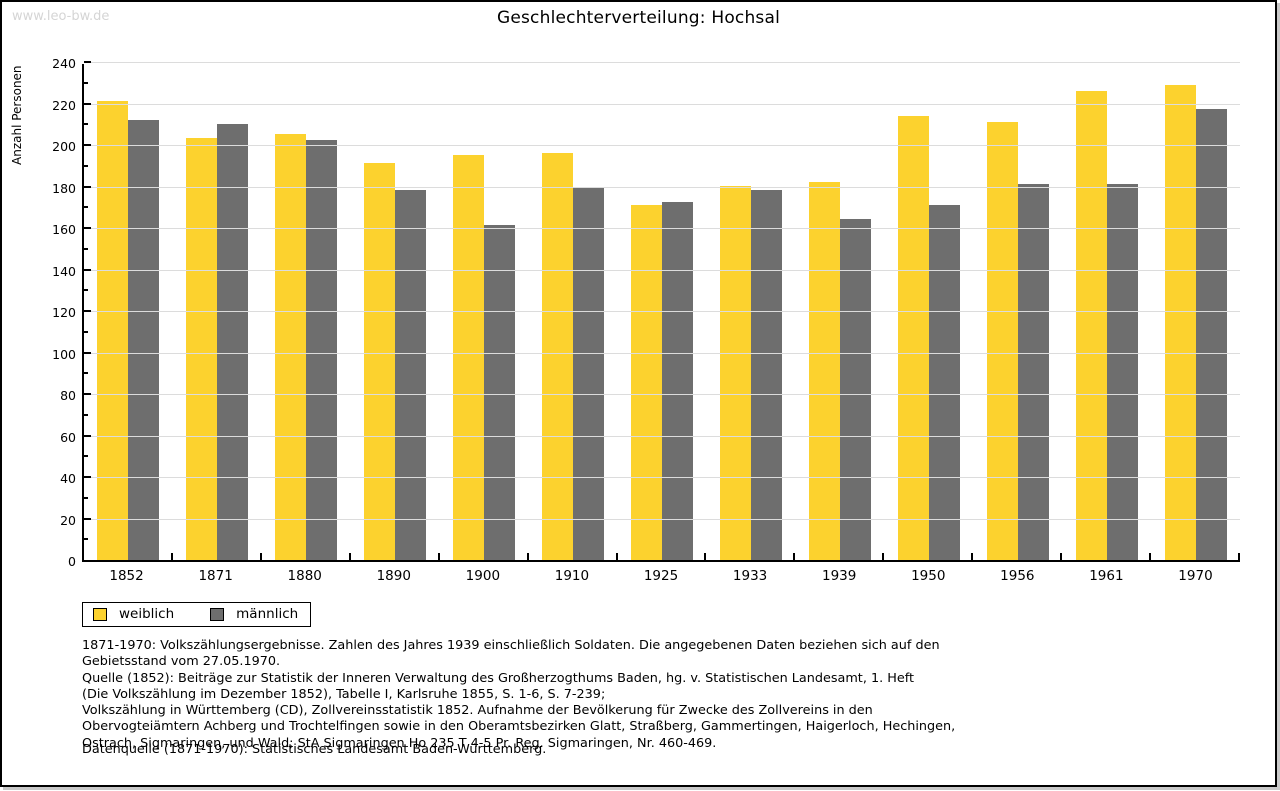 This screenshot has width=1280, height=791. What do you see at coordinates (215, 576) in the screenshot?
I see `x-tick-label-1871: 1871` at bounding box center [215, 576].